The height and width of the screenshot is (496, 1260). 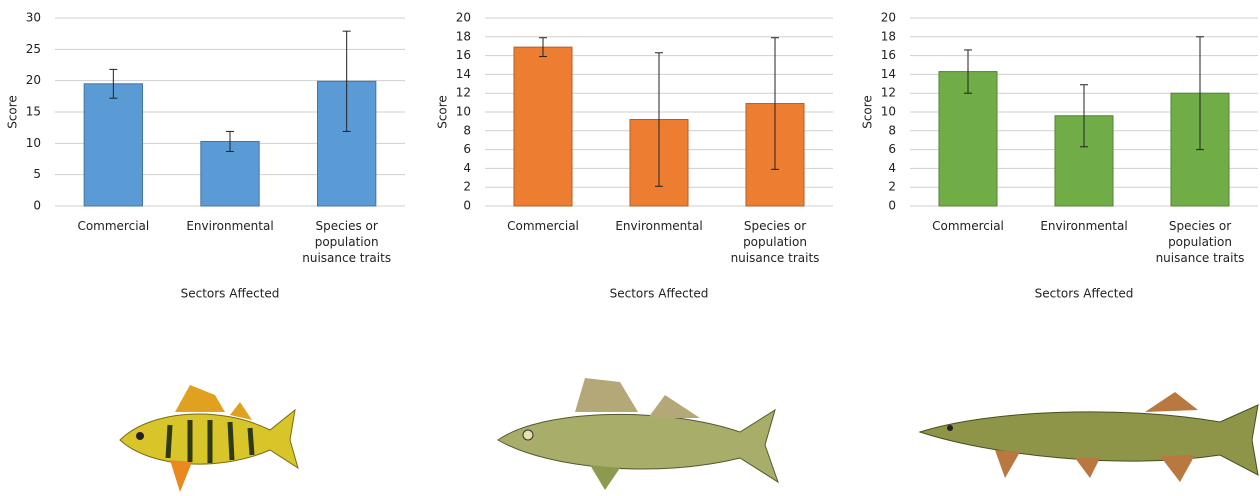 What do you see at coordinates (33, 49) in the screenshot?
I see `y-tick-label: 25` at bounding box center [33, 49].